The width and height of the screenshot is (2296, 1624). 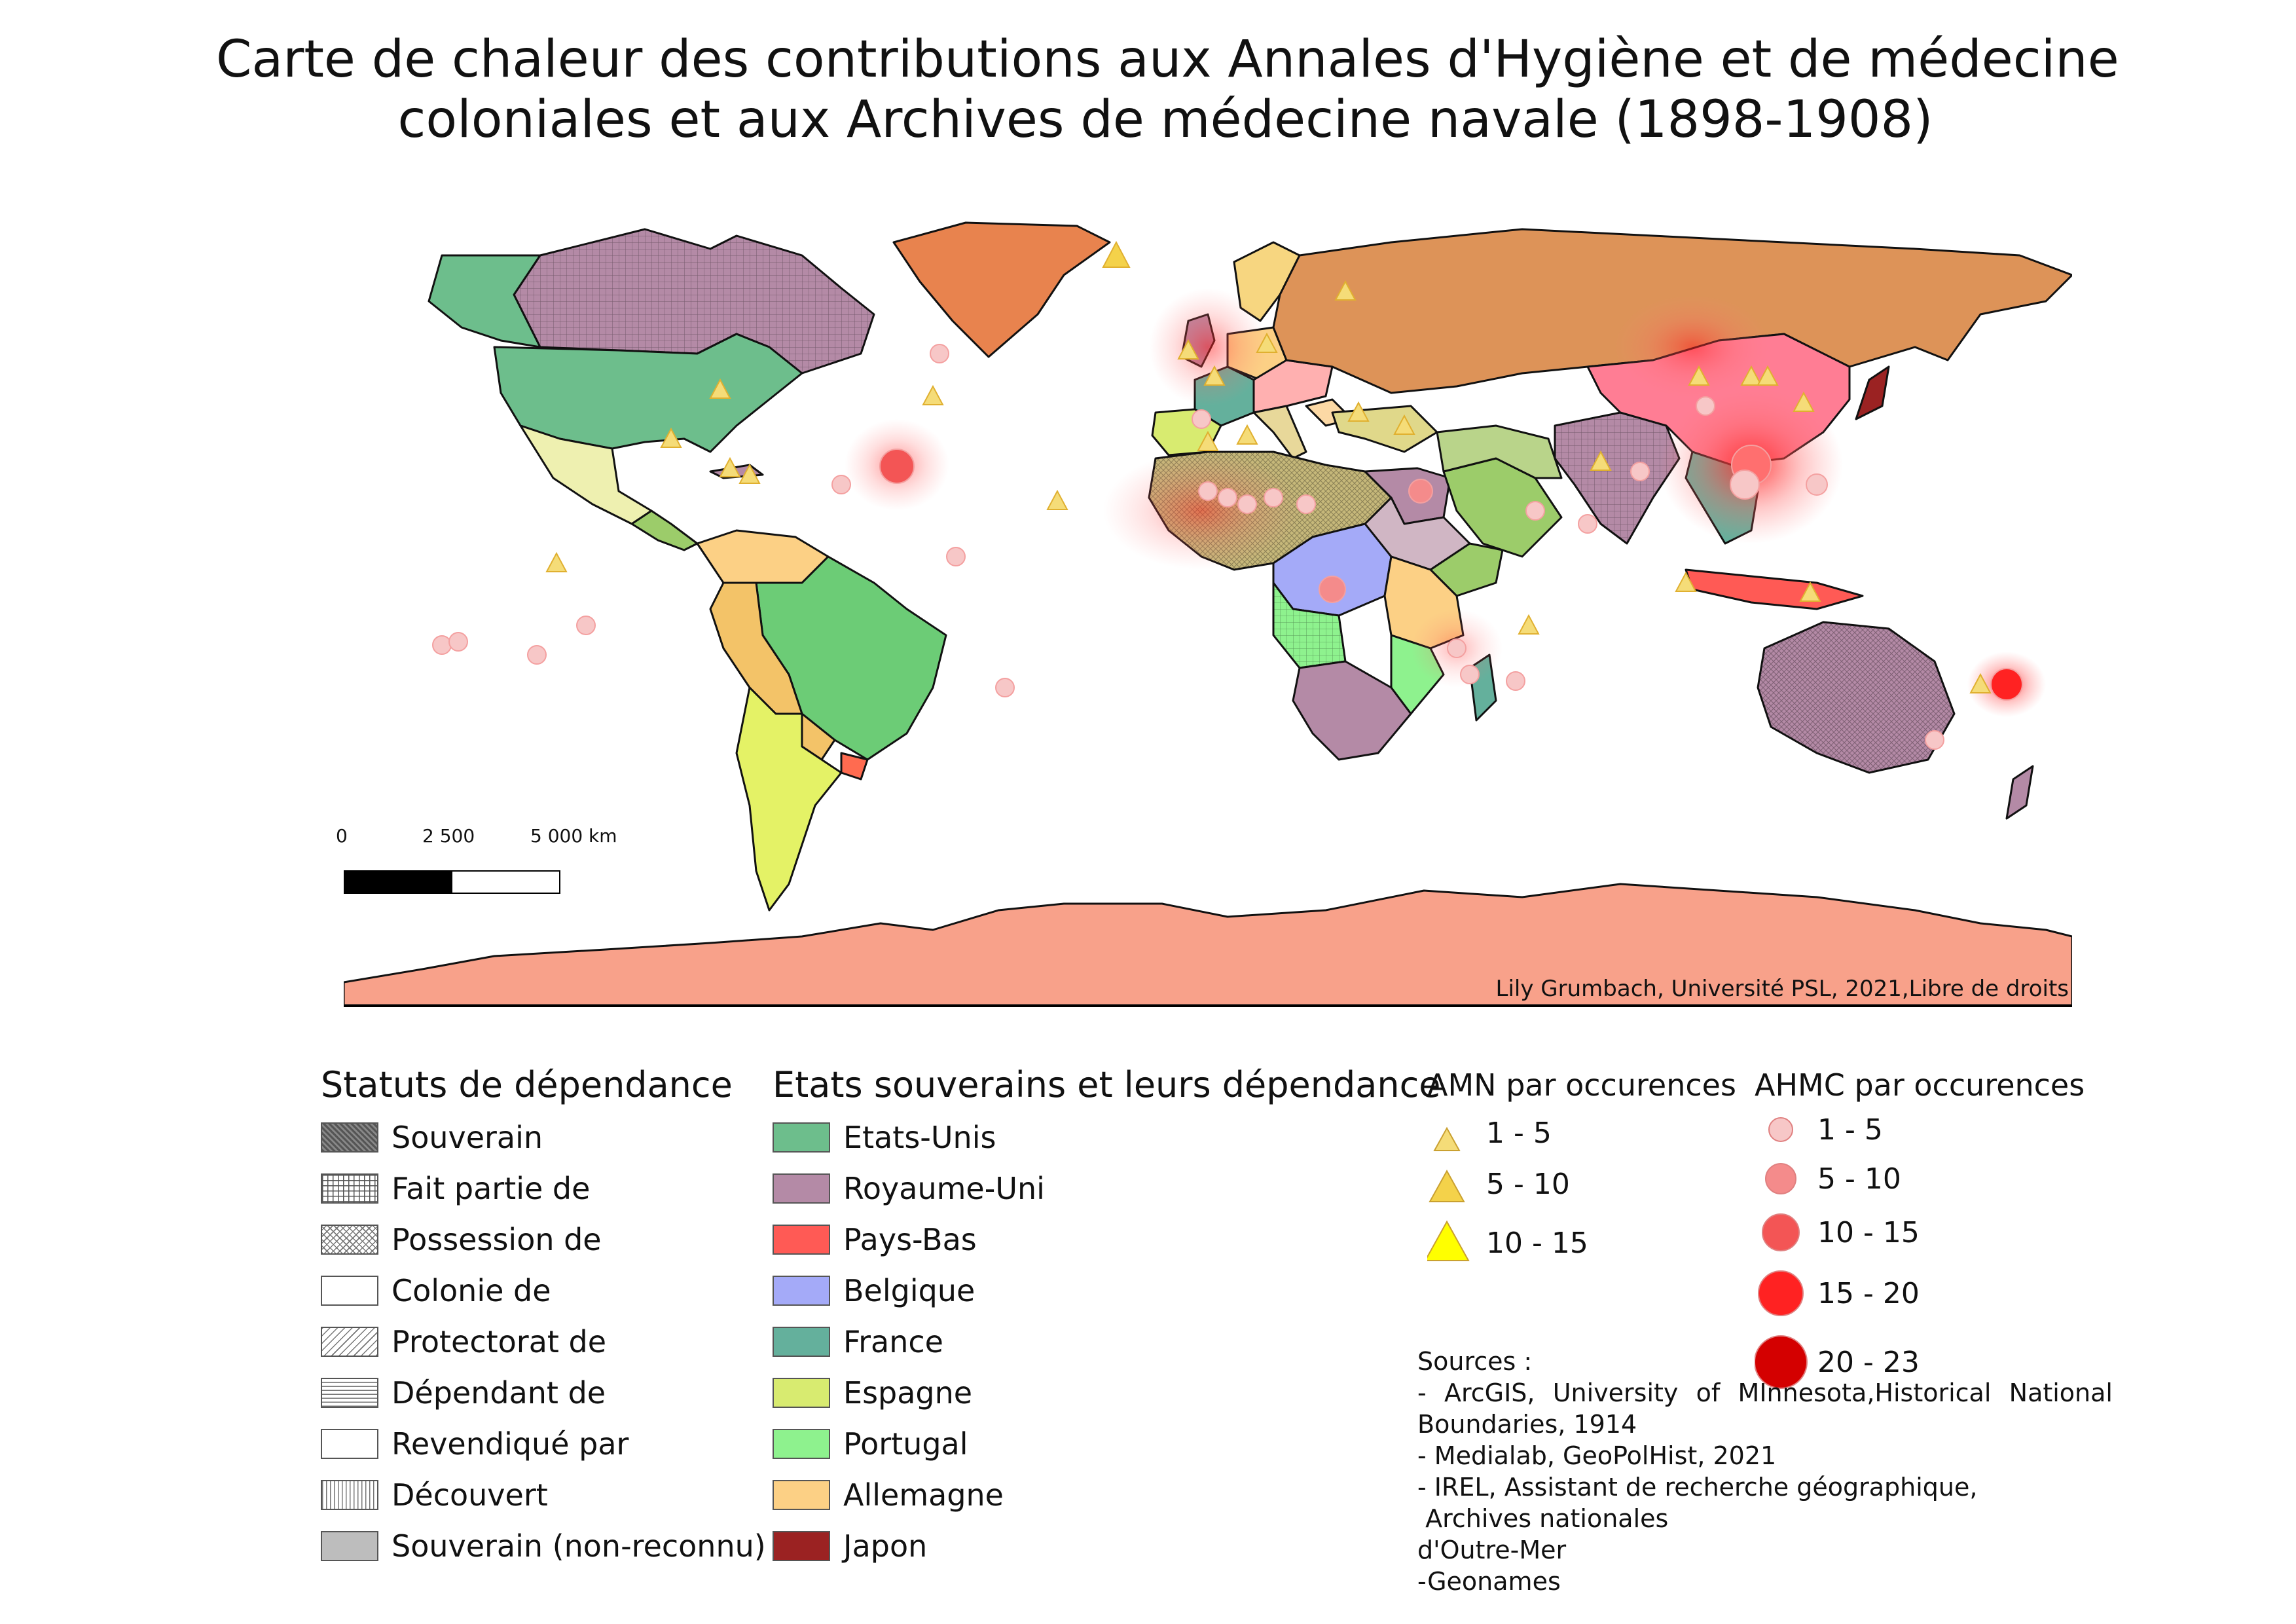 I want to click on legend-status-label: Protectorat de, so click(x=499, y=1341).